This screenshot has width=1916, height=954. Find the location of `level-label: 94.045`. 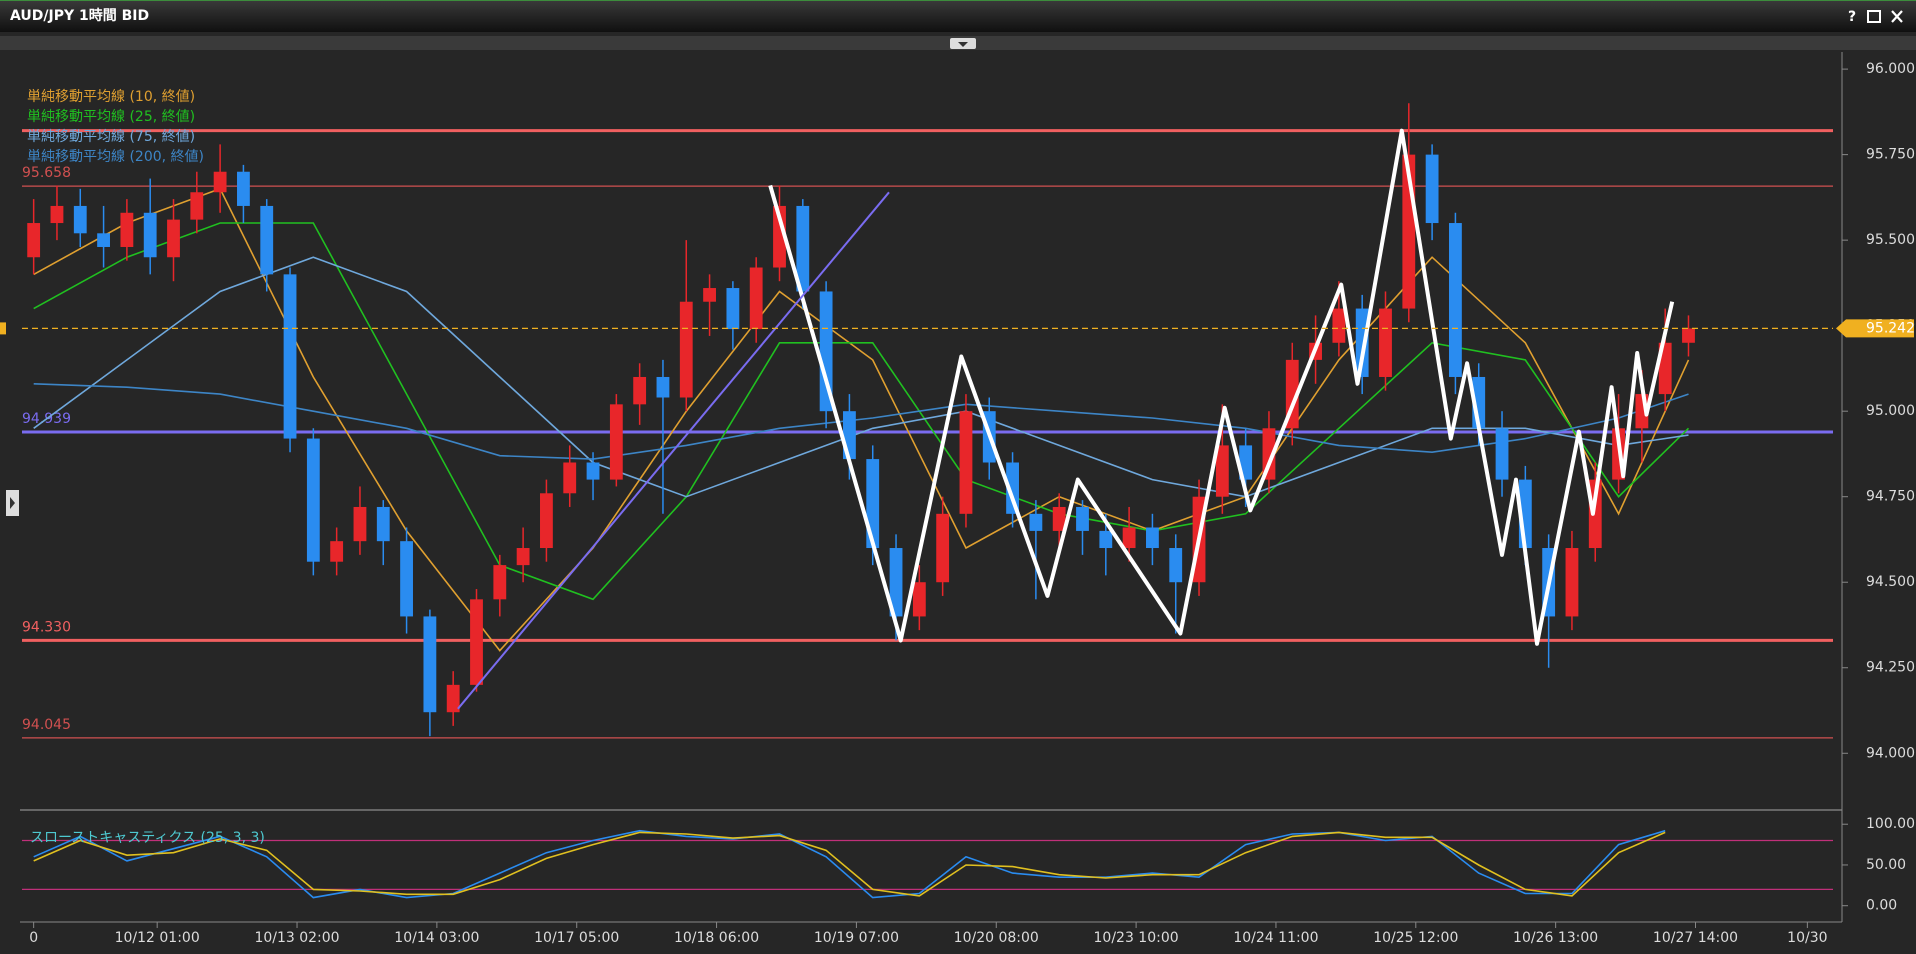

level-label: 94.045 is located at coordinates (46, 725).